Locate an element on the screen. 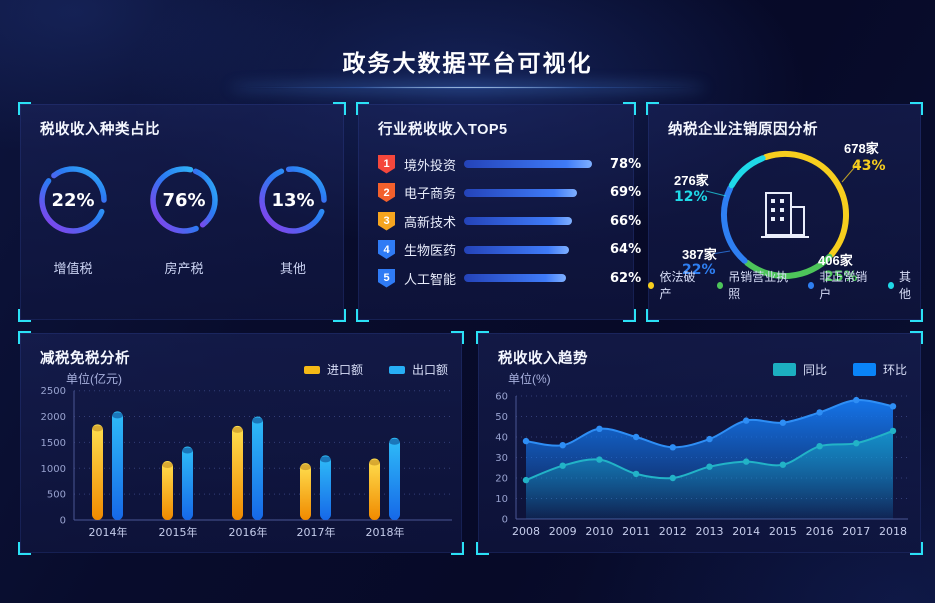 Image resolution: width=935 pixels, height=603 pixels. legend-label: 其他 is located at coordinates (905, 285).